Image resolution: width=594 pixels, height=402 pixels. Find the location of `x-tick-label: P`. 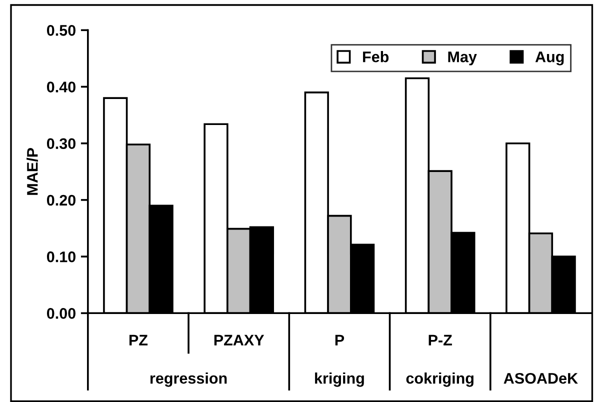

x-tick-label: P is located at coordinates (339, 340).